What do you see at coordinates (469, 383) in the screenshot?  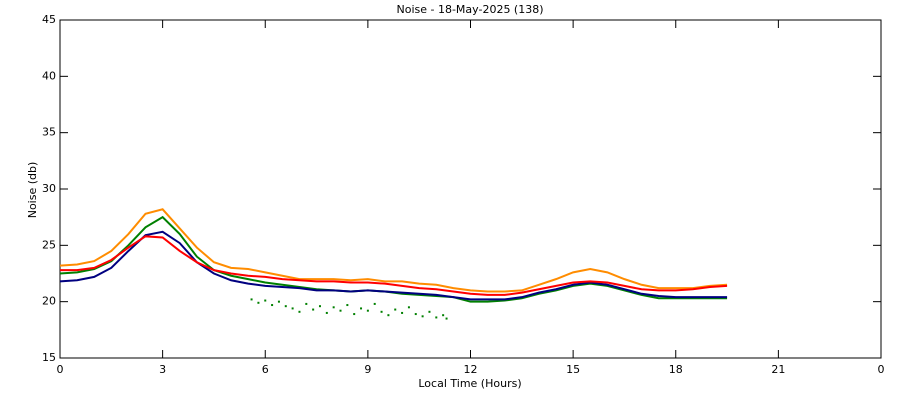 I see `x-axis-label: Local Time (Hours)` at bounding box center [469, 383].